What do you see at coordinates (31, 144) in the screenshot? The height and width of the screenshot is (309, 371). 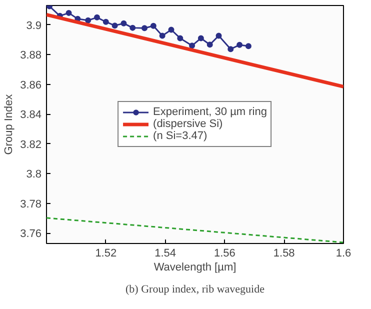 I see `y-tick-label: 3.82` at bounding box center [31, 144].